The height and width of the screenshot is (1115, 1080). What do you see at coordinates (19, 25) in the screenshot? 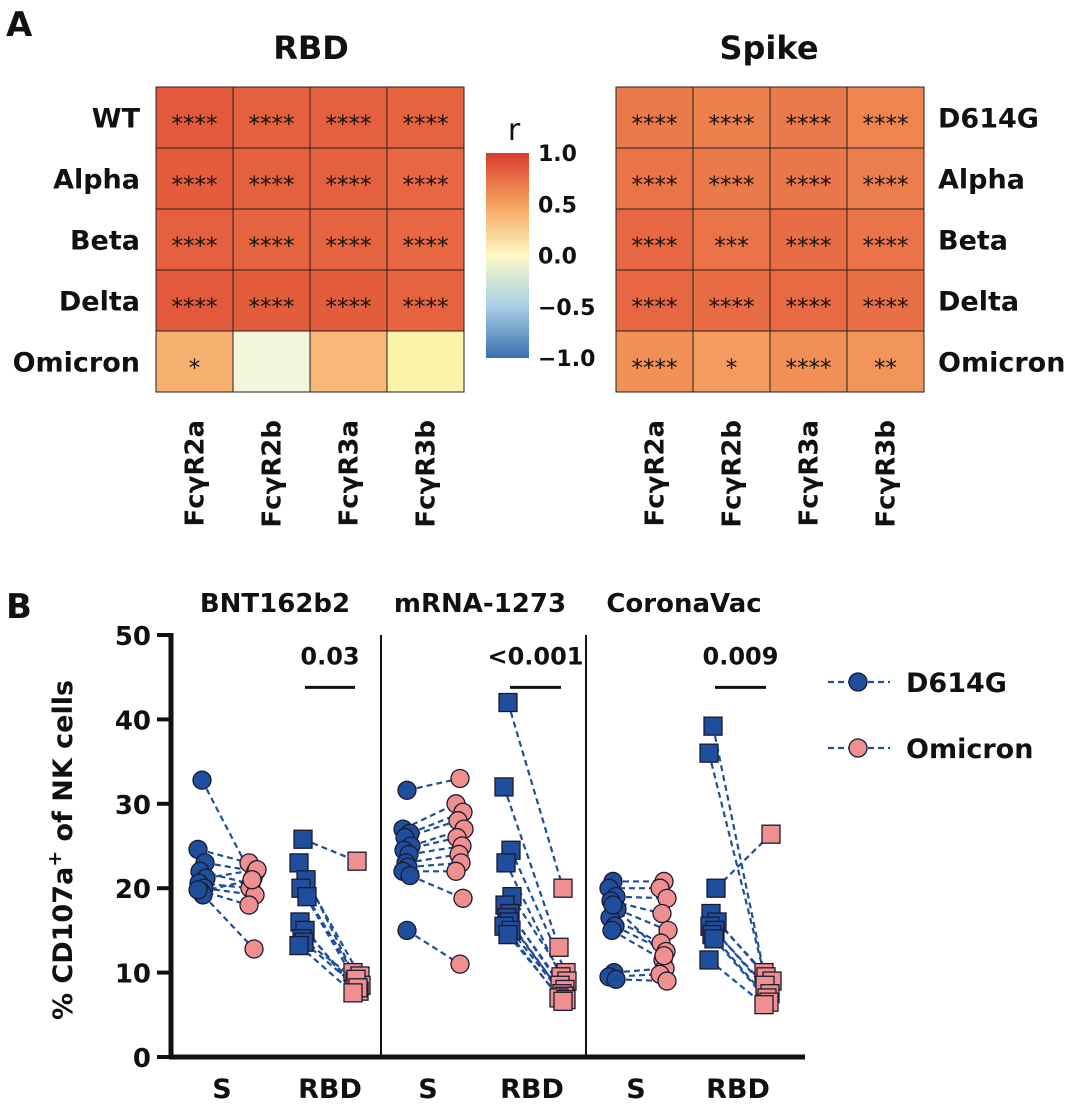
I see `panel-letter-a: A` at bounding box center [19, 25].